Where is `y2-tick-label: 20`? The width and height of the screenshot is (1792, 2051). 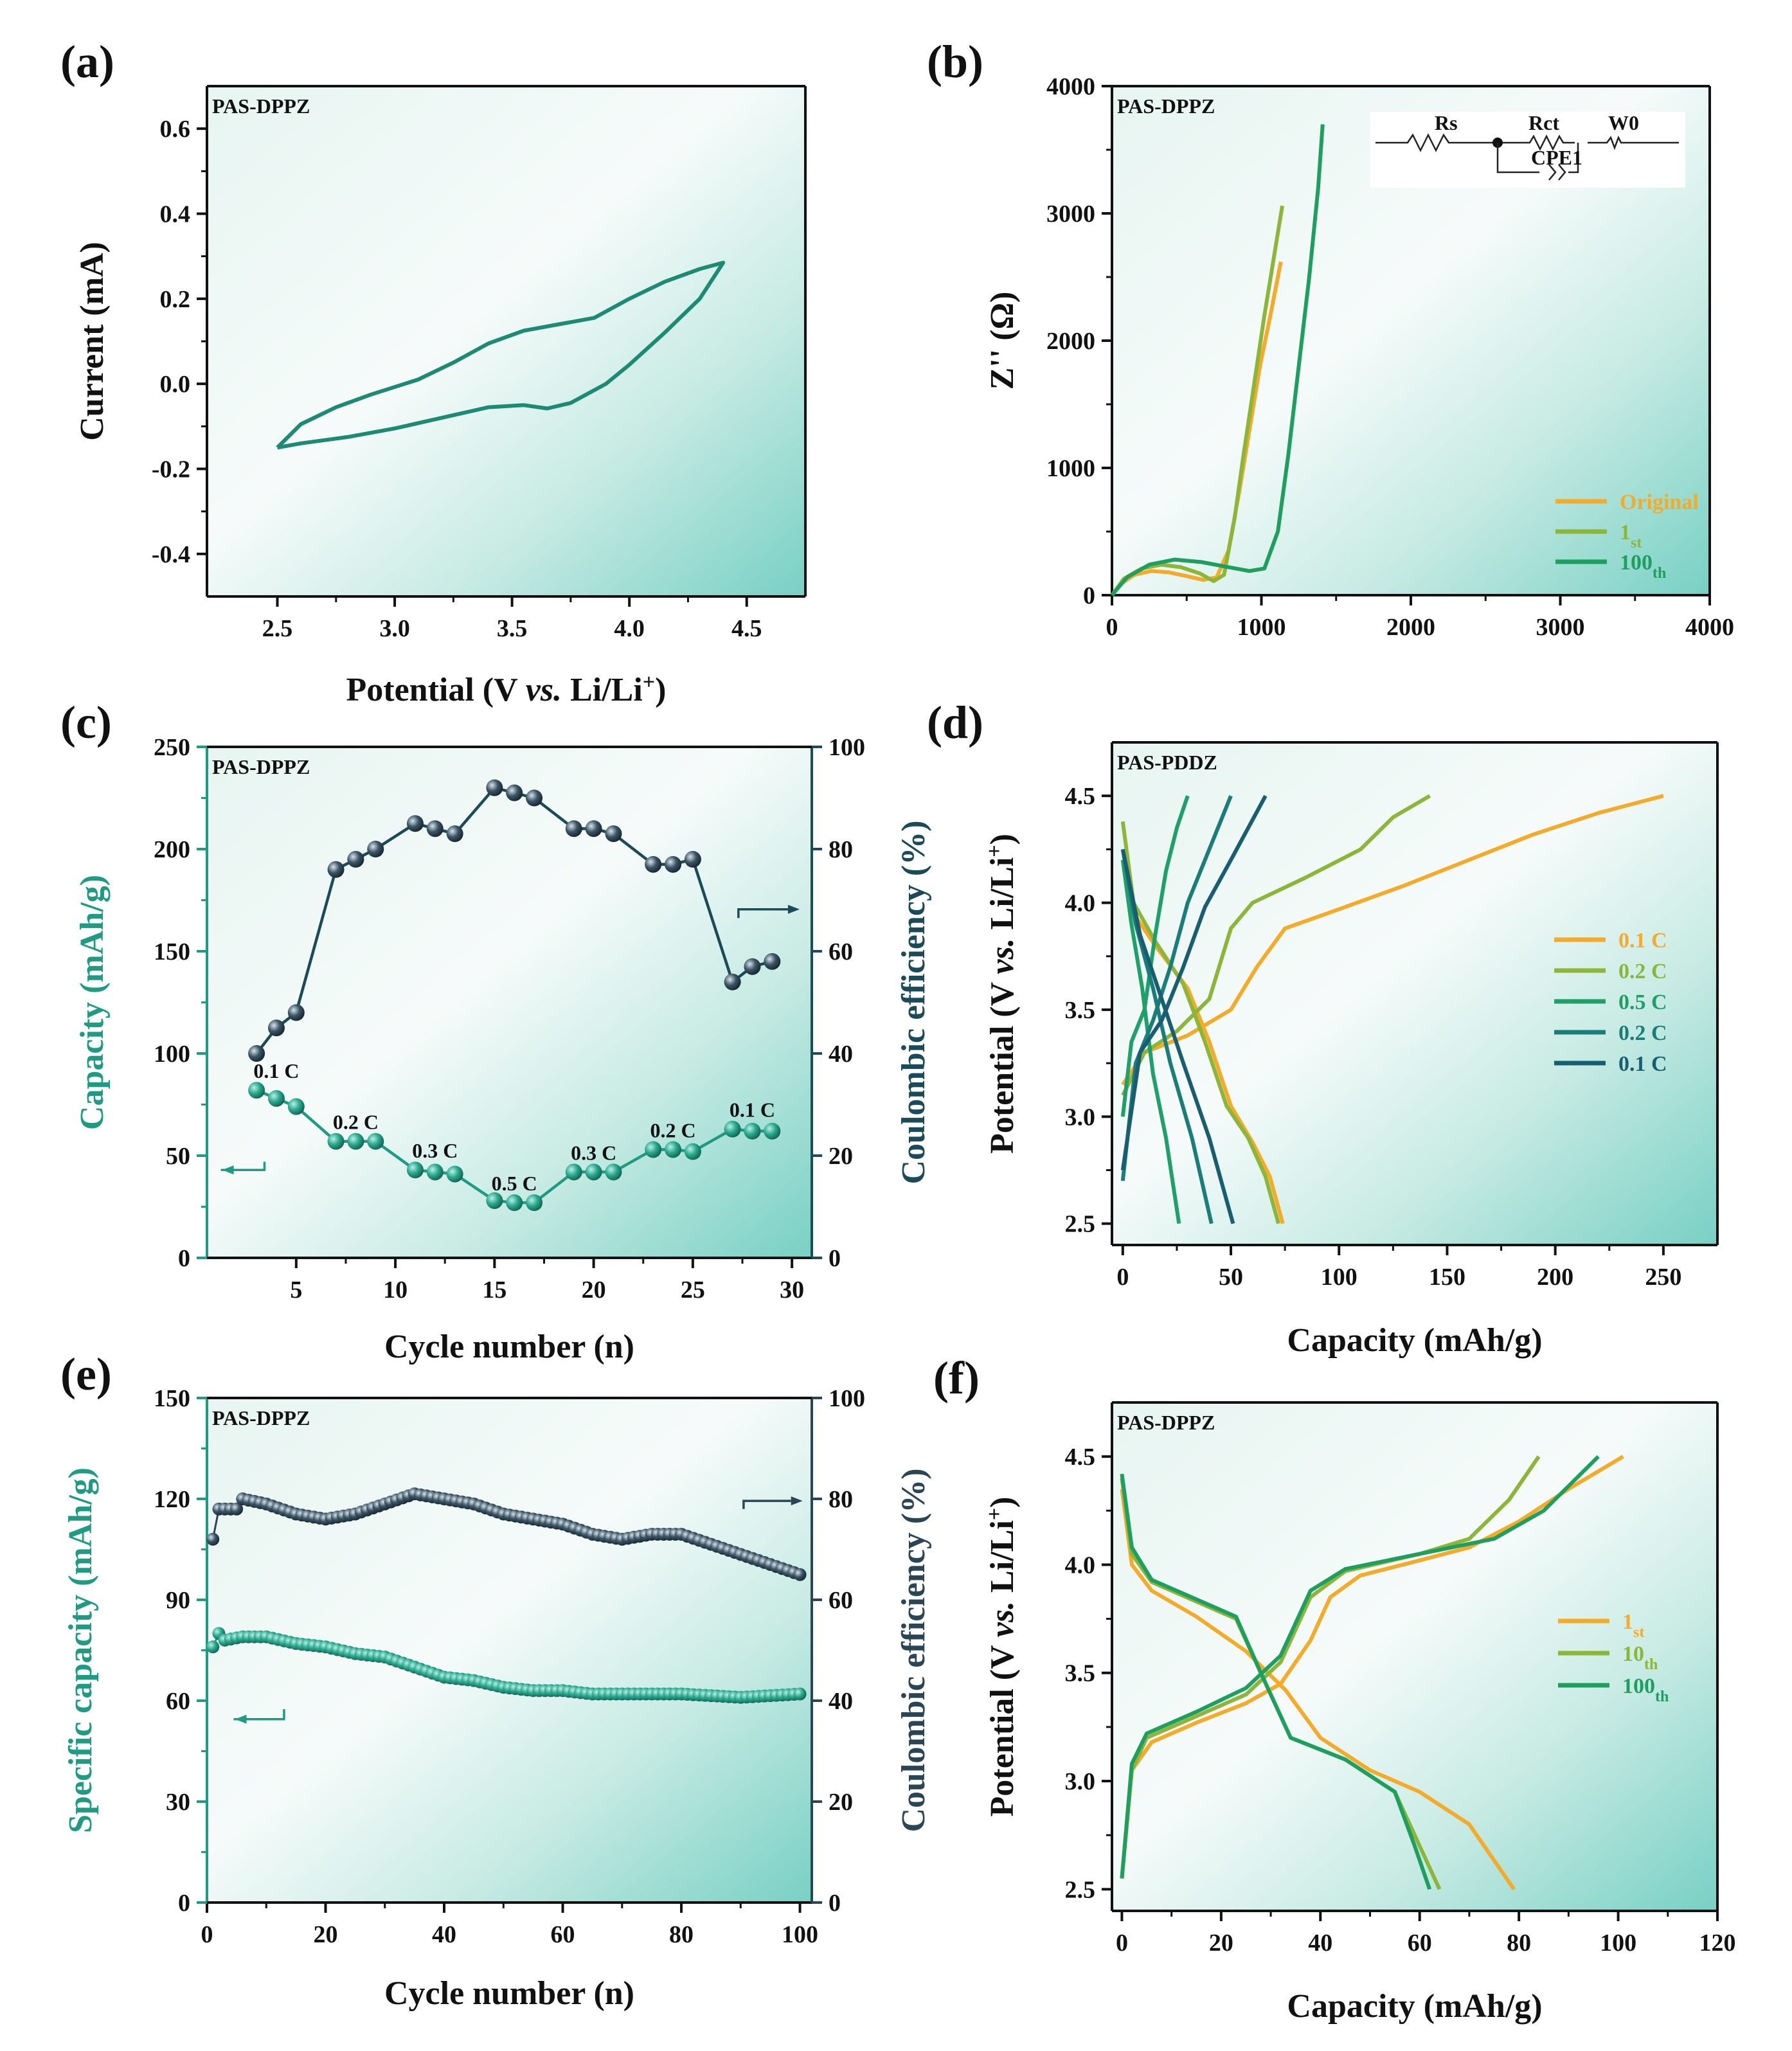
y2-tick-label: 20 is located at coordinates (841, 1156).